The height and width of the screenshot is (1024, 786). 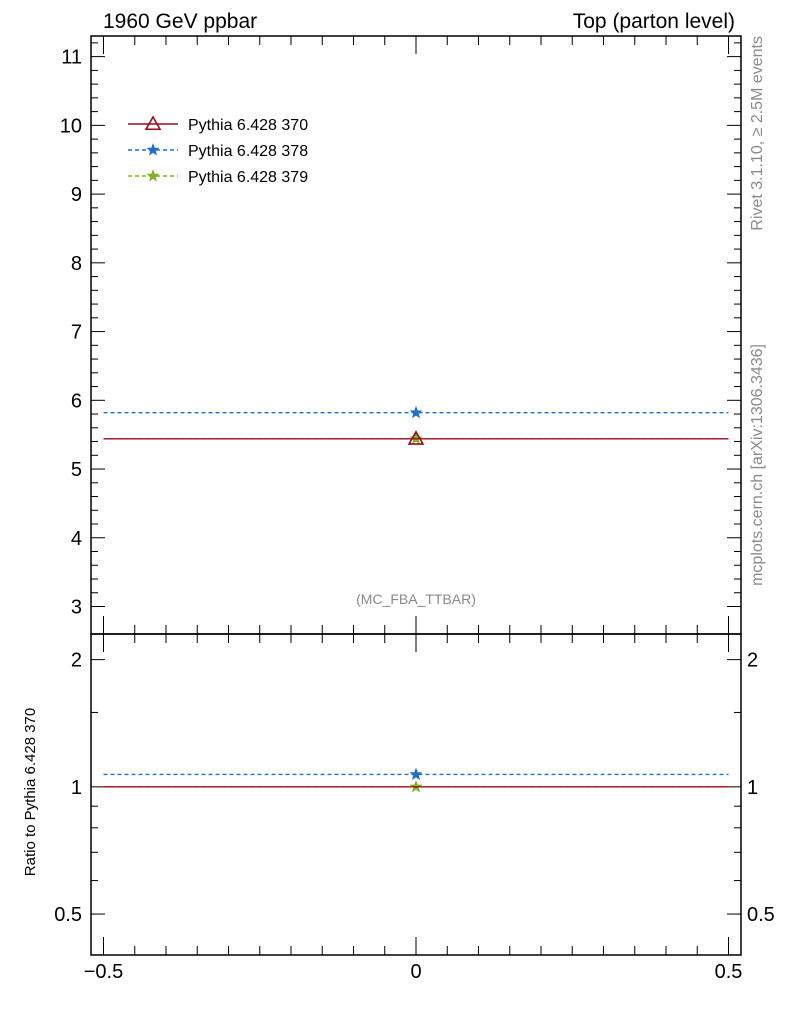 I want to click on main-series, so click(x=416, y=425).